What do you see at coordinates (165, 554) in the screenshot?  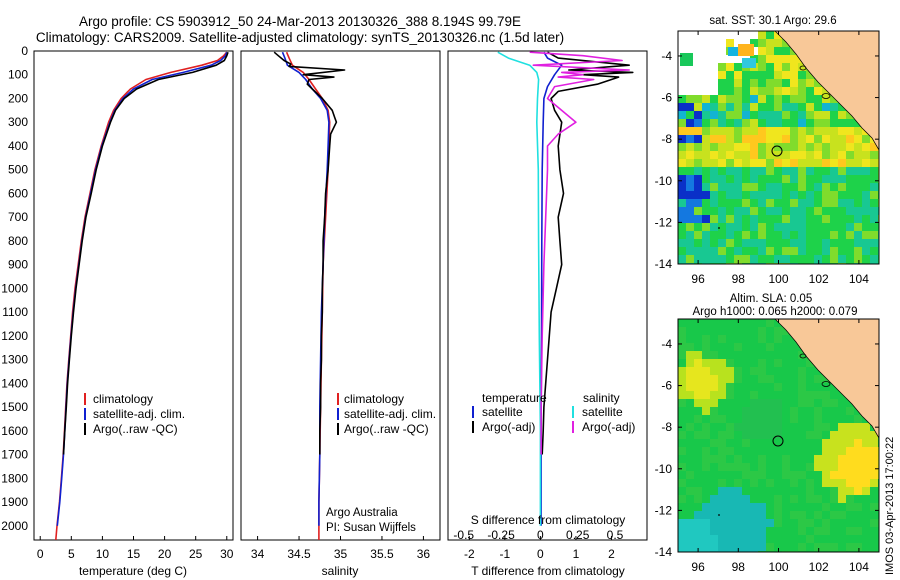 I see `x-tick-label: 20` at bounding box center [165, 554].